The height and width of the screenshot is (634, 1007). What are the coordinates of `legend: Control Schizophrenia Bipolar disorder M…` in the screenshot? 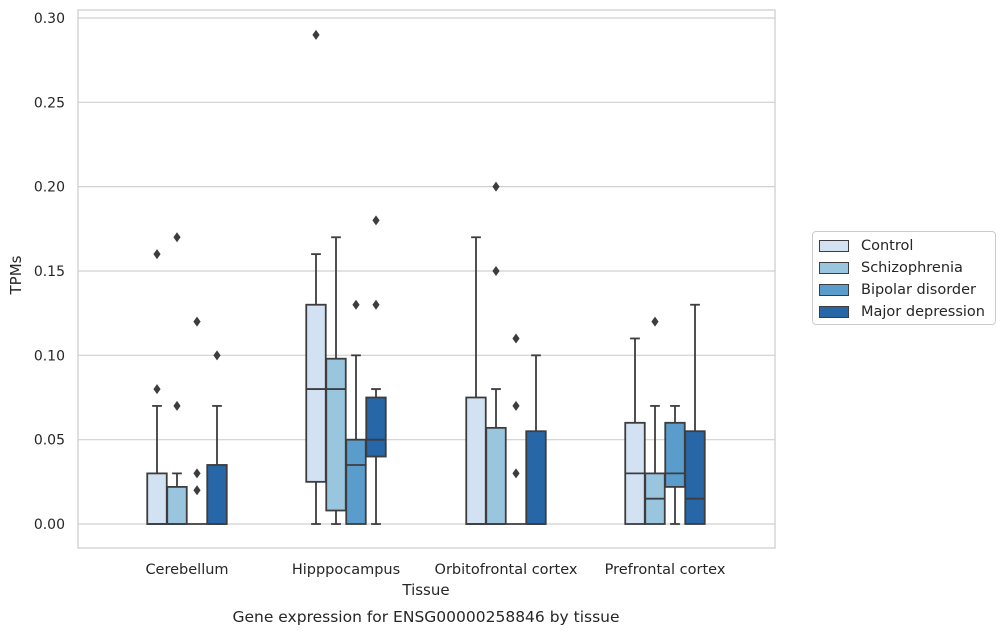 It's located at (904, 278).